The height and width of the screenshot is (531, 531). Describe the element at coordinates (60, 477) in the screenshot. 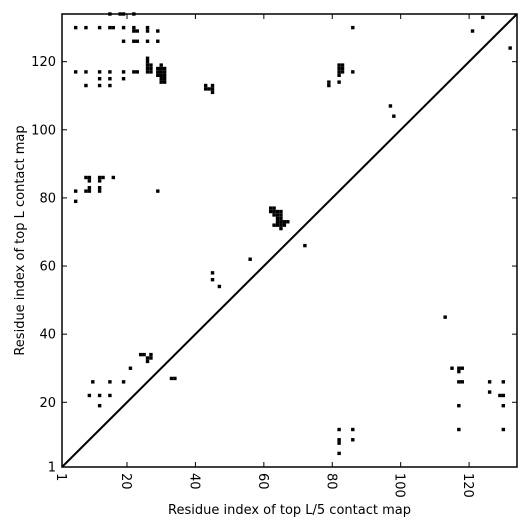

I see `x-tick-label: 1` at that location.